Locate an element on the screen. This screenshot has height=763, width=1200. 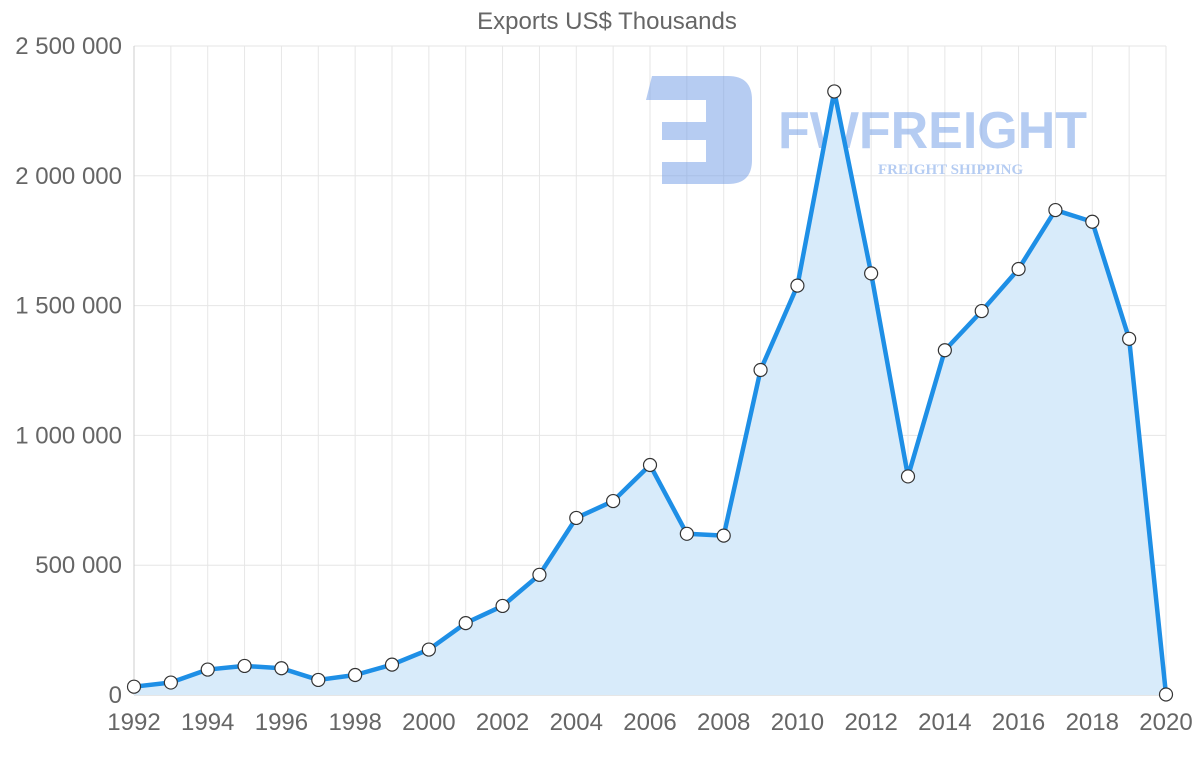
y-tick-label: 0 is located at coordinates (115, 695).